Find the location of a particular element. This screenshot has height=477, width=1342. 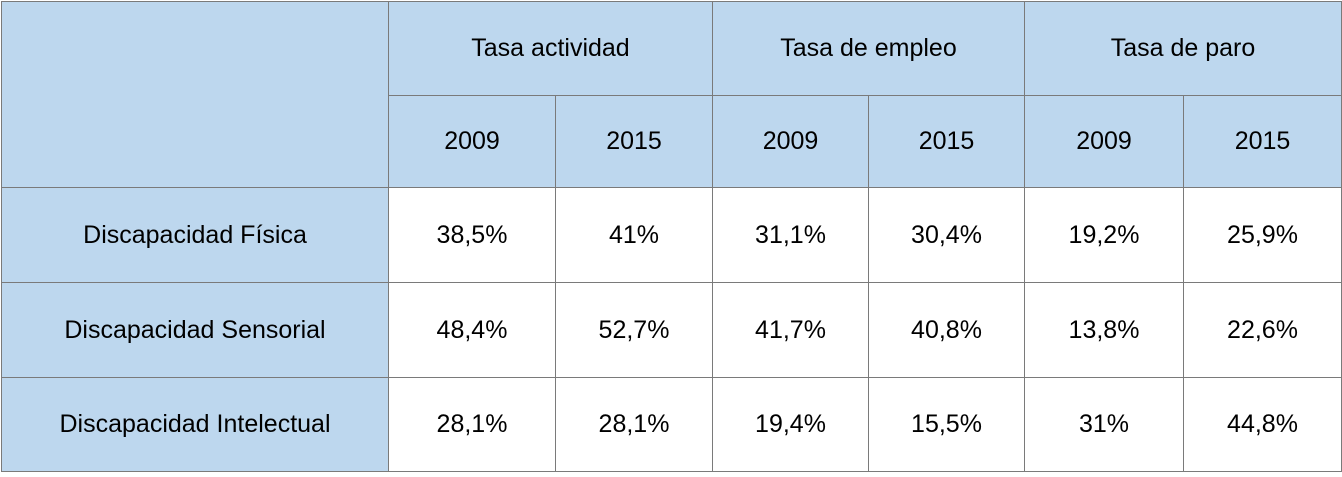

corner-cell is located at coordinates (195, 94).